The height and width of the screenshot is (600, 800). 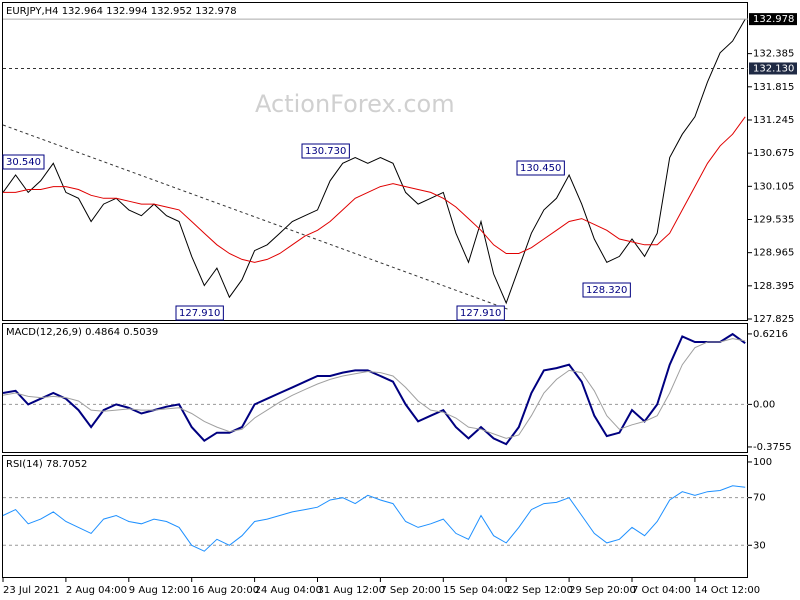 What do you see at coordinates (773, 219) in the screenshot?
I see `y-tick-label: 129.535` at bounding box center [773, 219].